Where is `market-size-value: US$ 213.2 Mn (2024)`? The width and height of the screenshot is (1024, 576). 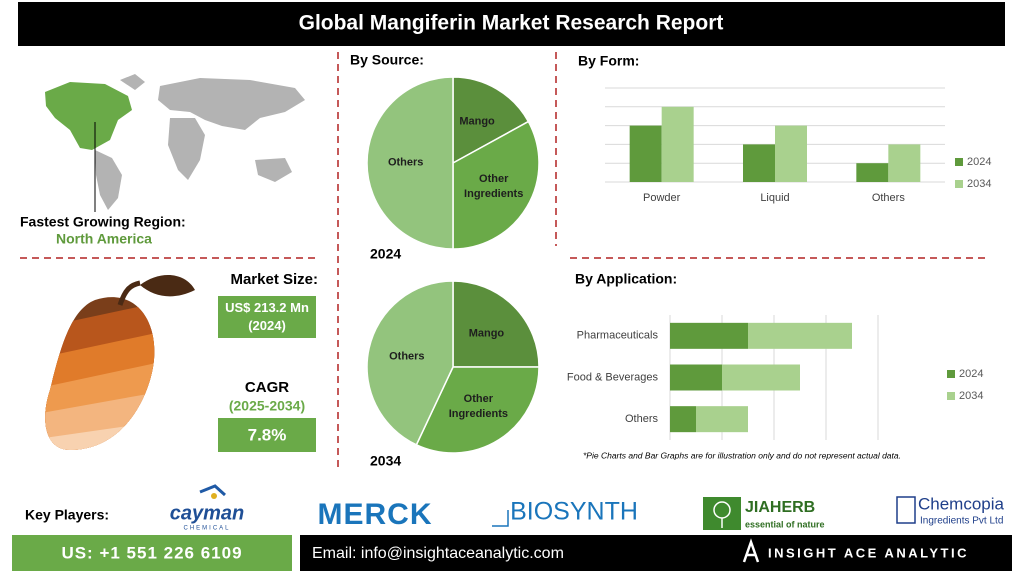 market-size-value: US$ 213.2 Mn (2024) is located at coordinates (267, 316).